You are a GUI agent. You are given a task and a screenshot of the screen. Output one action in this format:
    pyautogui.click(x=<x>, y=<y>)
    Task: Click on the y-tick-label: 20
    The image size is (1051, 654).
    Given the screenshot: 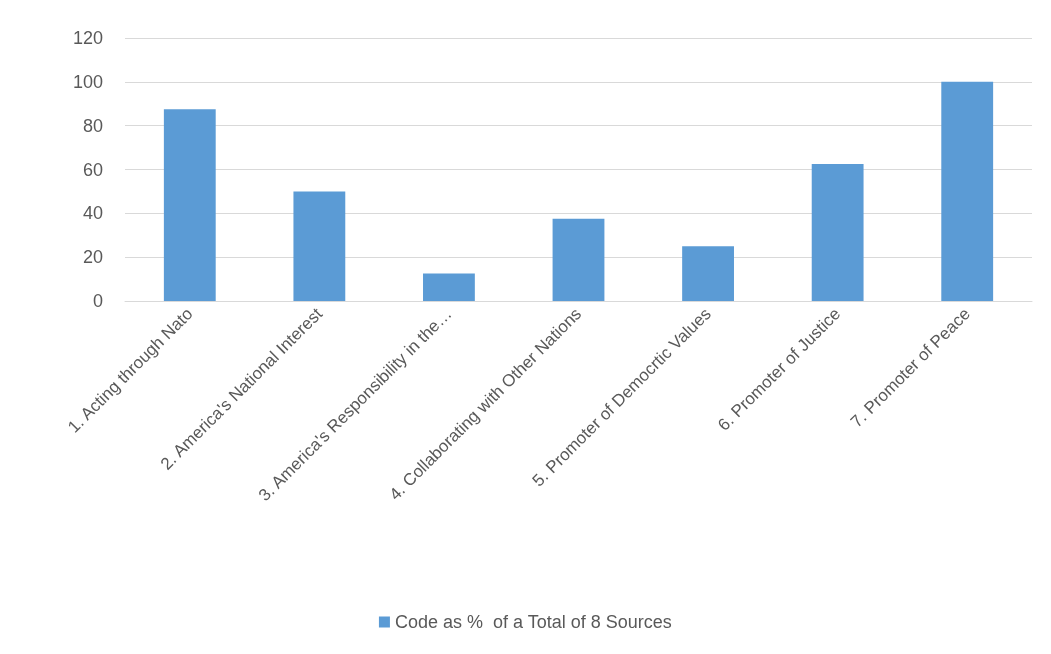 What is the action you would take?
    pyautogui.click(x=92, y=257)
    